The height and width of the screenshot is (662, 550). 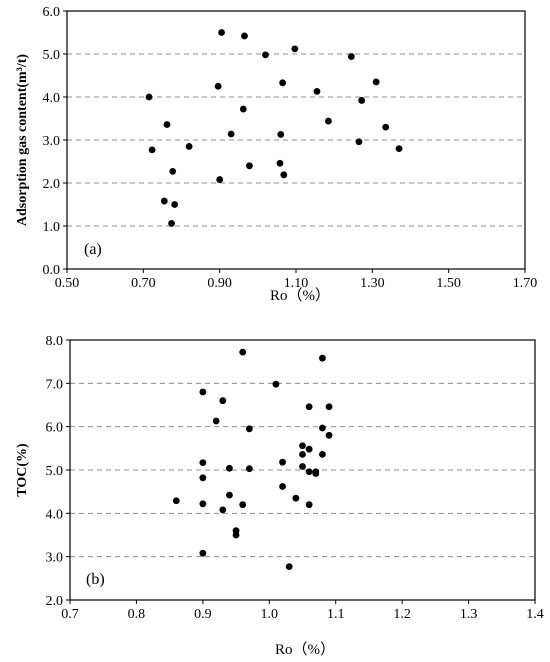 What do you see at coordinates (143, 283) in the screenshot?
I see `chart-a-x-tick-label: 0.70` at bounding box center [143, 283].